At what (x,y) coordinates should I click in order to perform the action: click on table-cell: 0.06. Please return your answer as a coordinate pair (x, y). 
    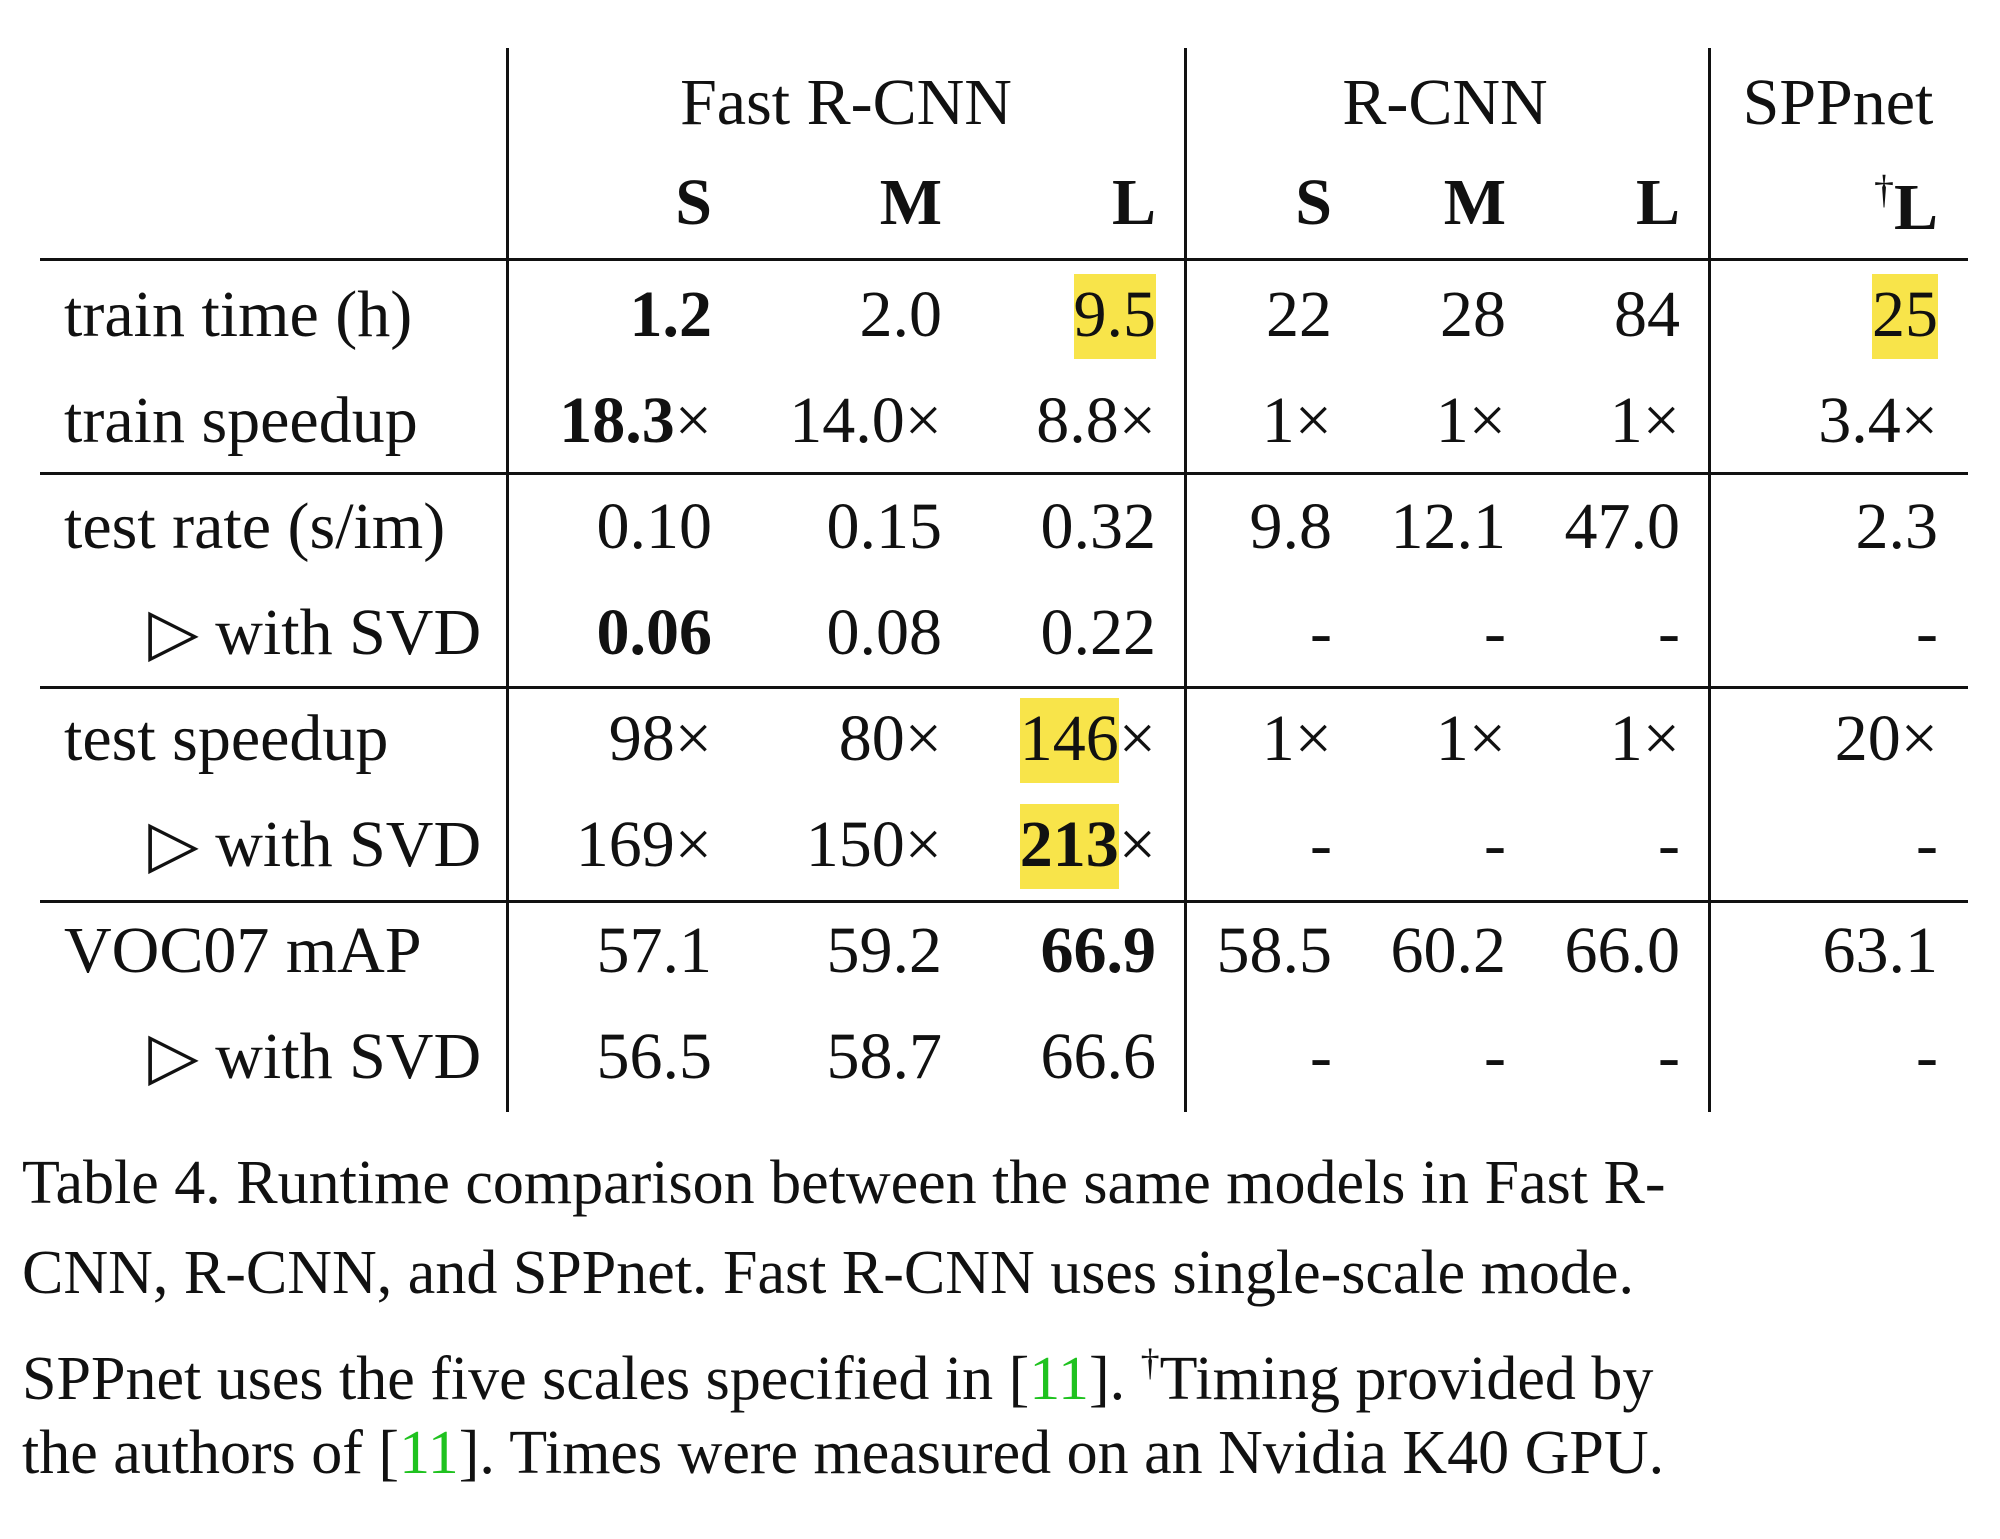
    Looking at the image, I should click on (655, 633).